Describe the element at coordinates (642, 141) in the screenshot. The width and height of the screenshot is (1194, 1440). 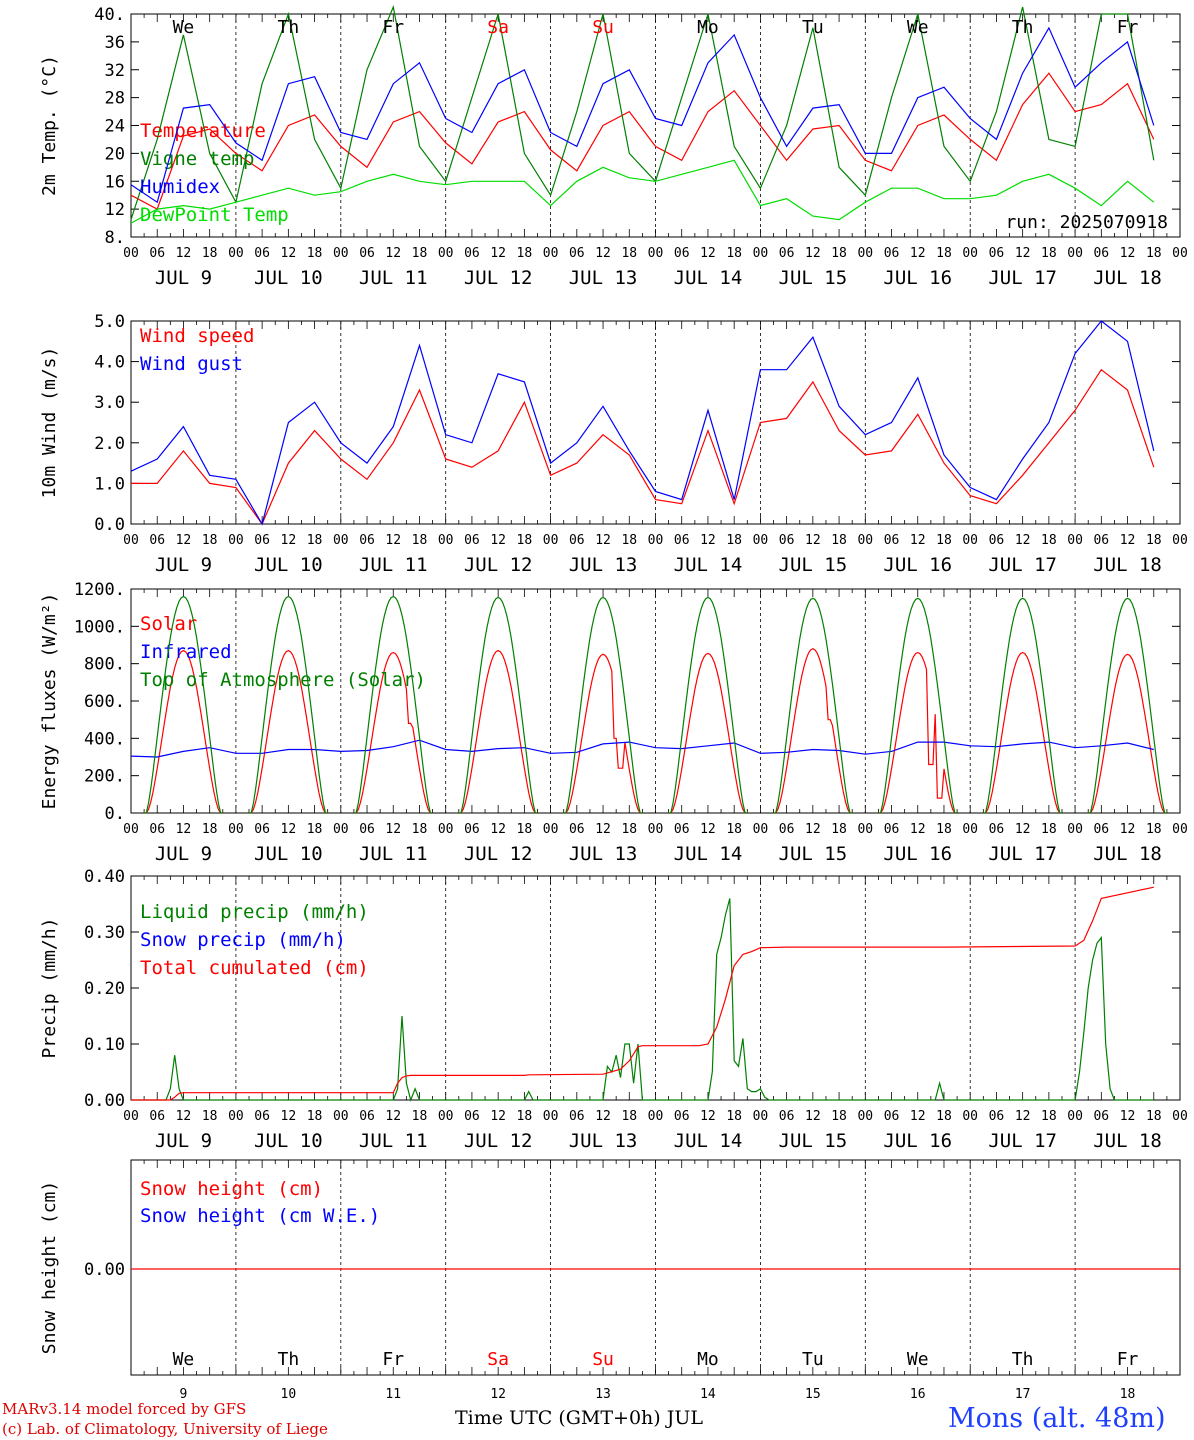
I see `series-line-temperature` at that location.